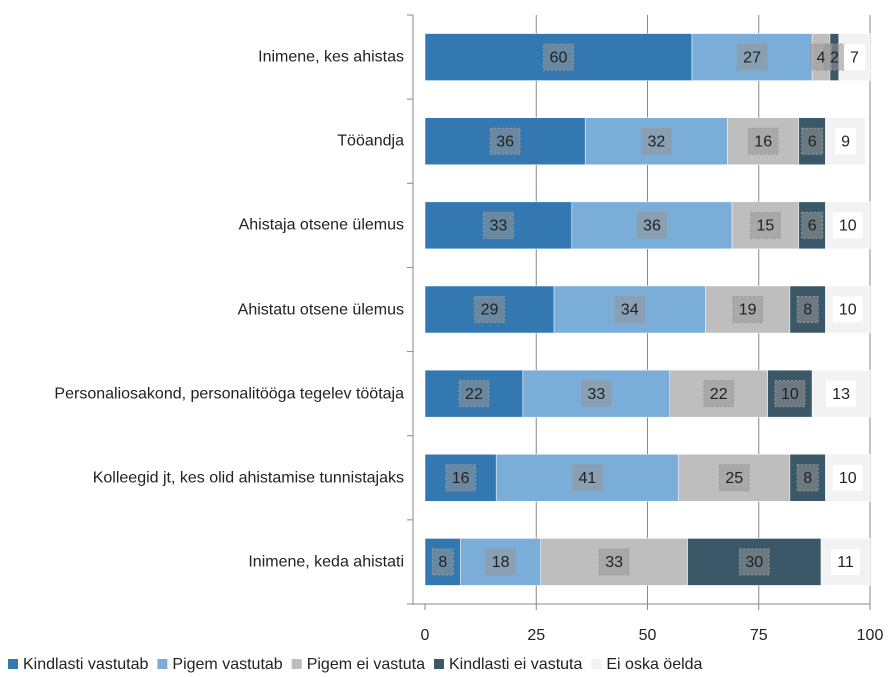 The height and width of the screenshot is (677, 895). I want to click on data-label: 7, so click(854, 57).